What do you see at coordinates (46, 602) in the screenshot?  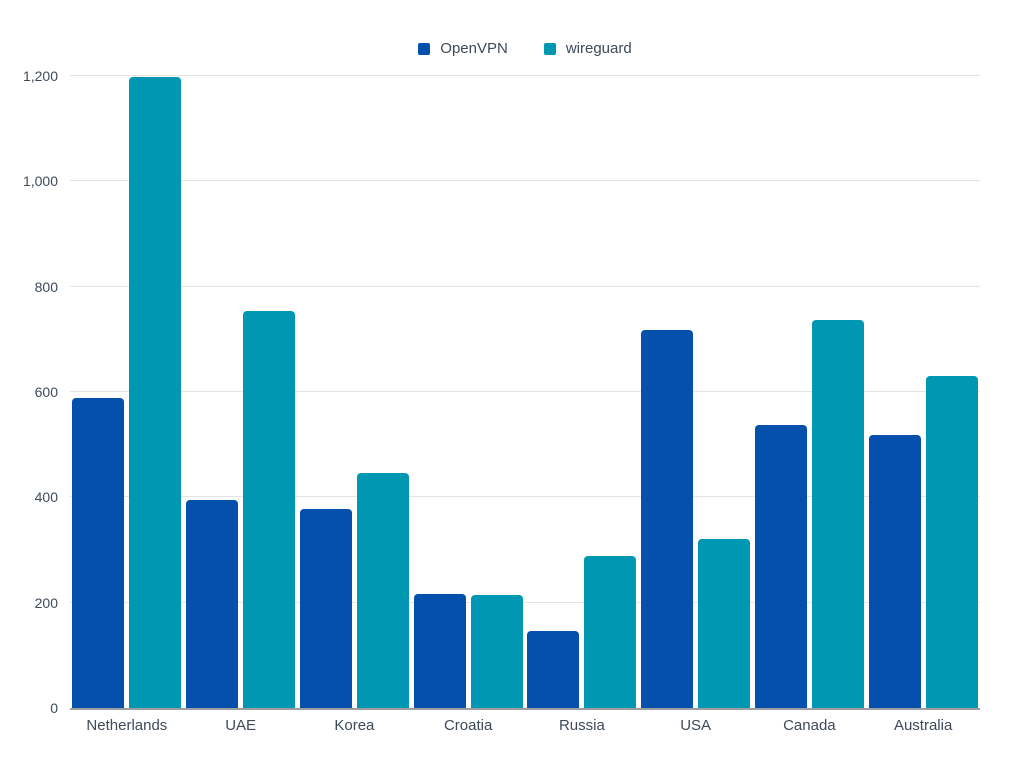 I see `y-tick-label-200: 200` at bounding box center [46, 602].